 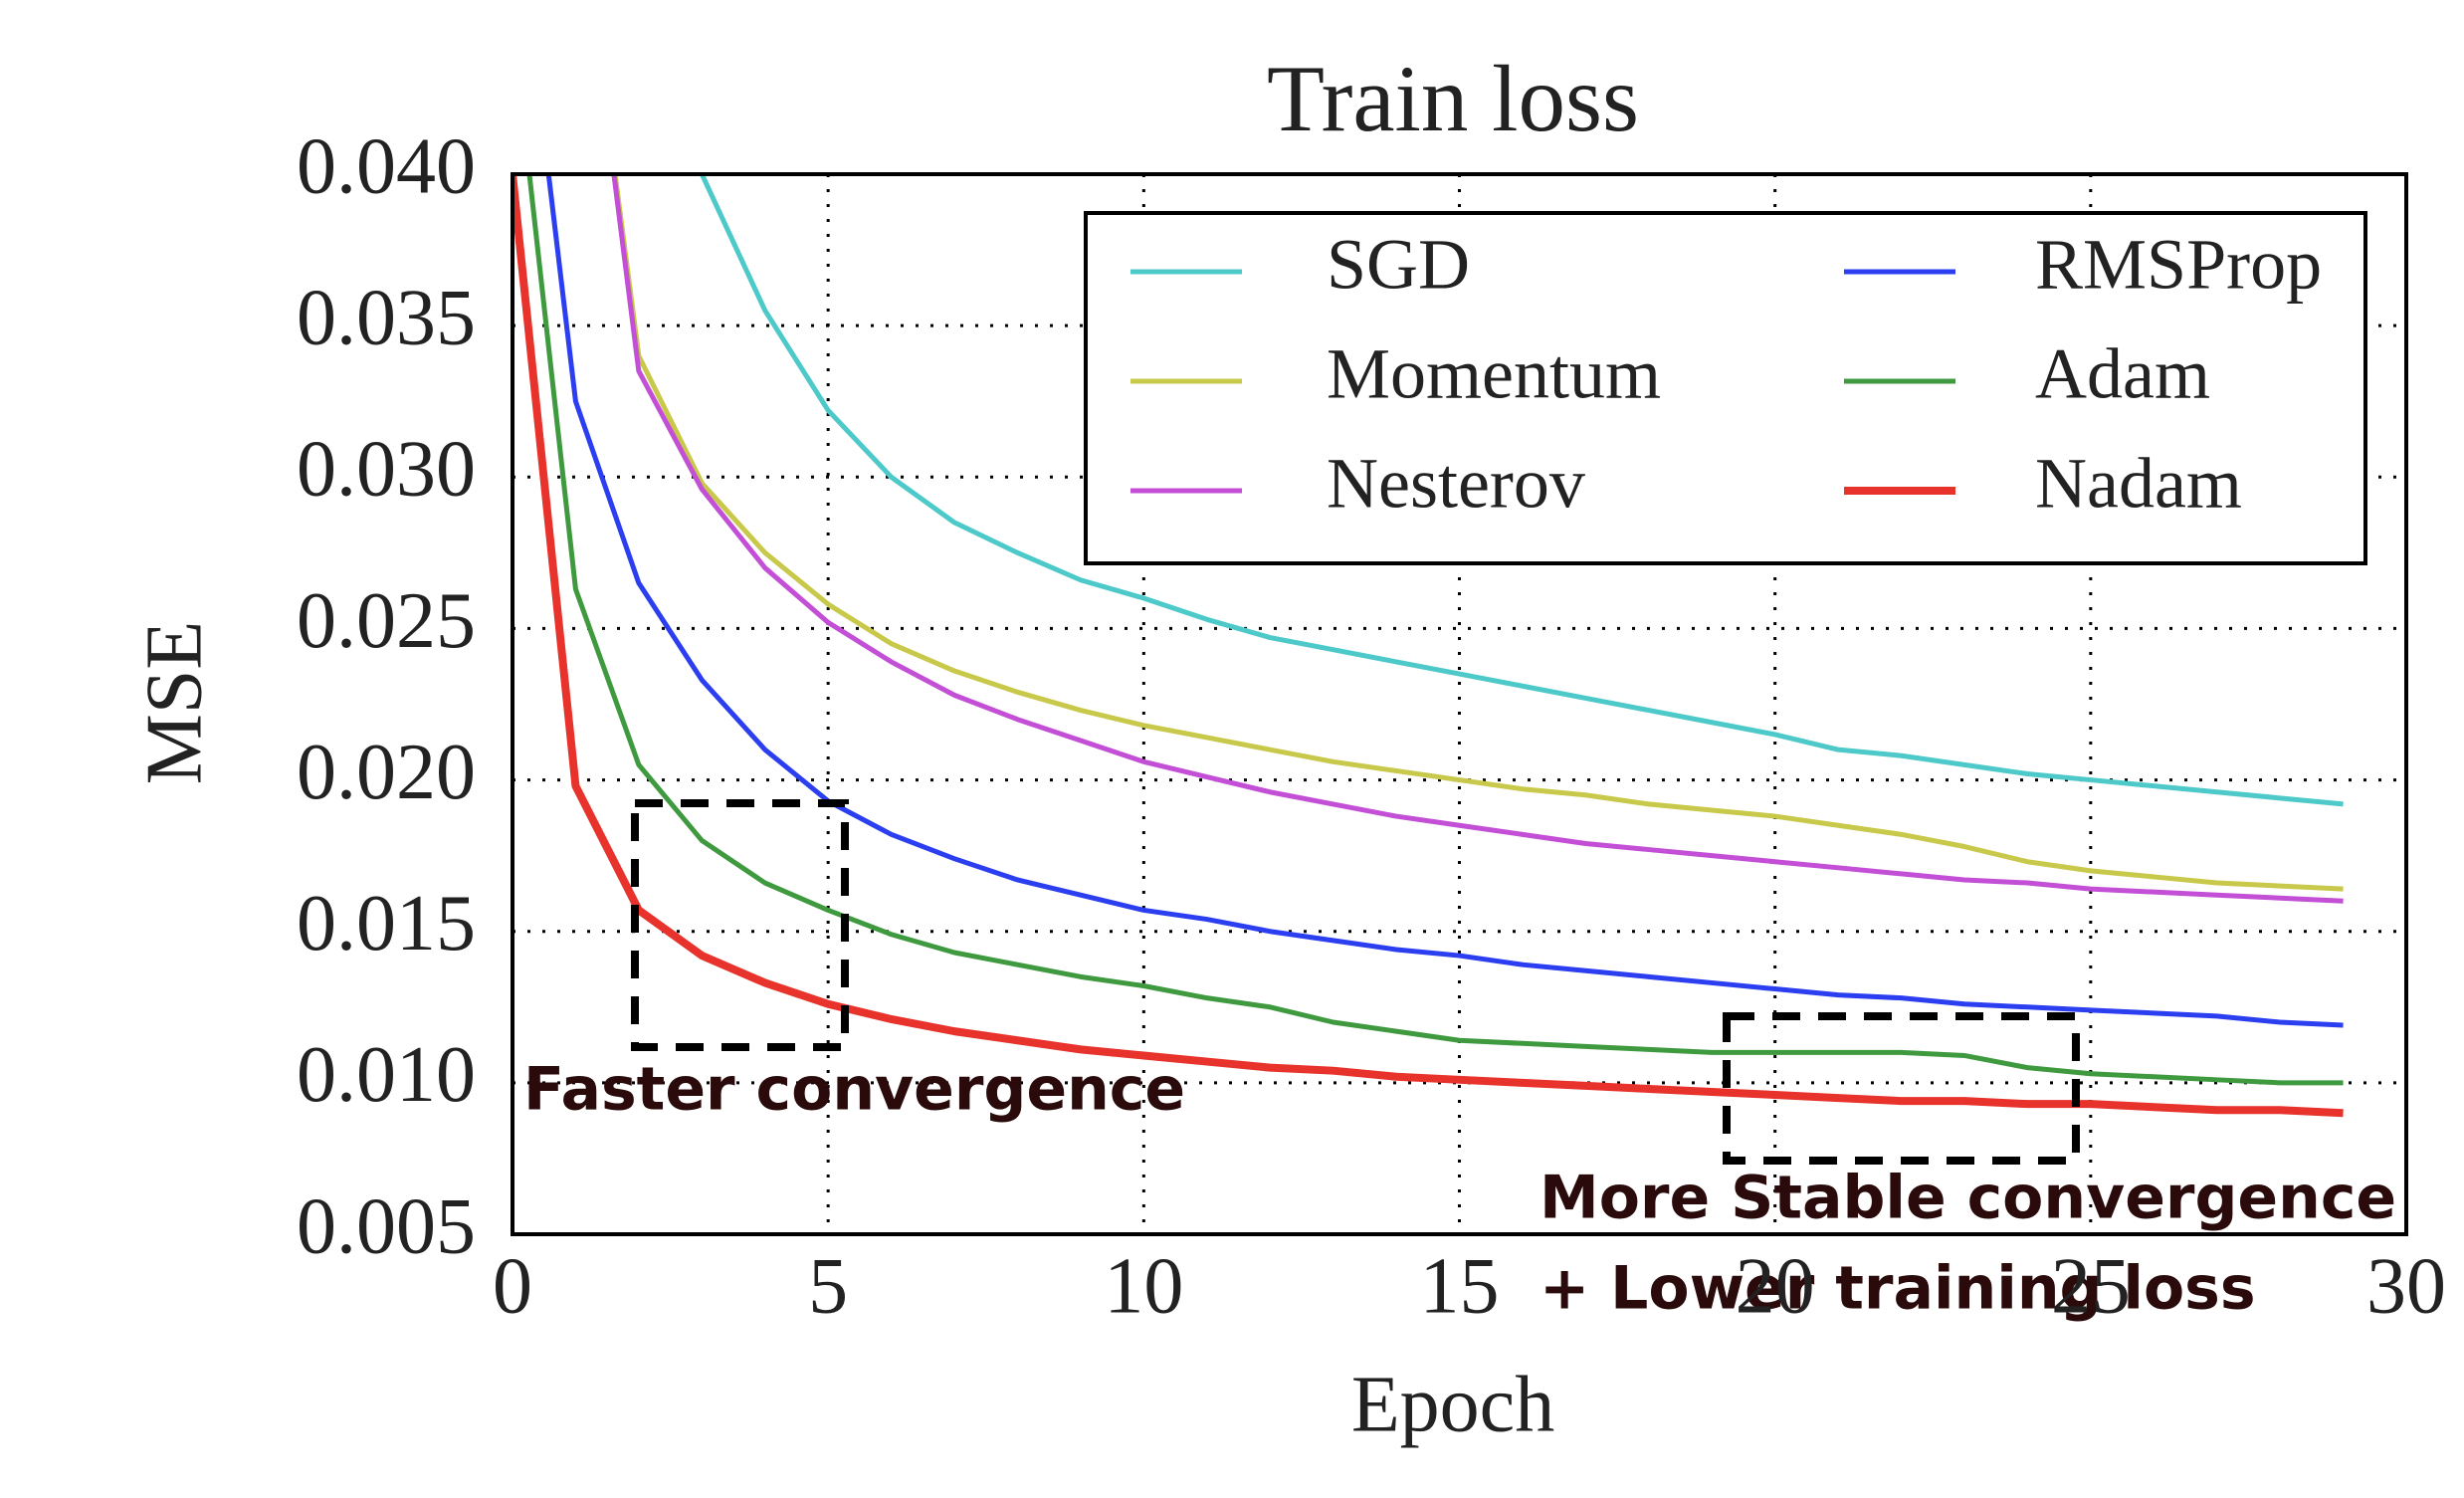 I want to click on y-tick-label: 0.030, so click(x=387, y=470).